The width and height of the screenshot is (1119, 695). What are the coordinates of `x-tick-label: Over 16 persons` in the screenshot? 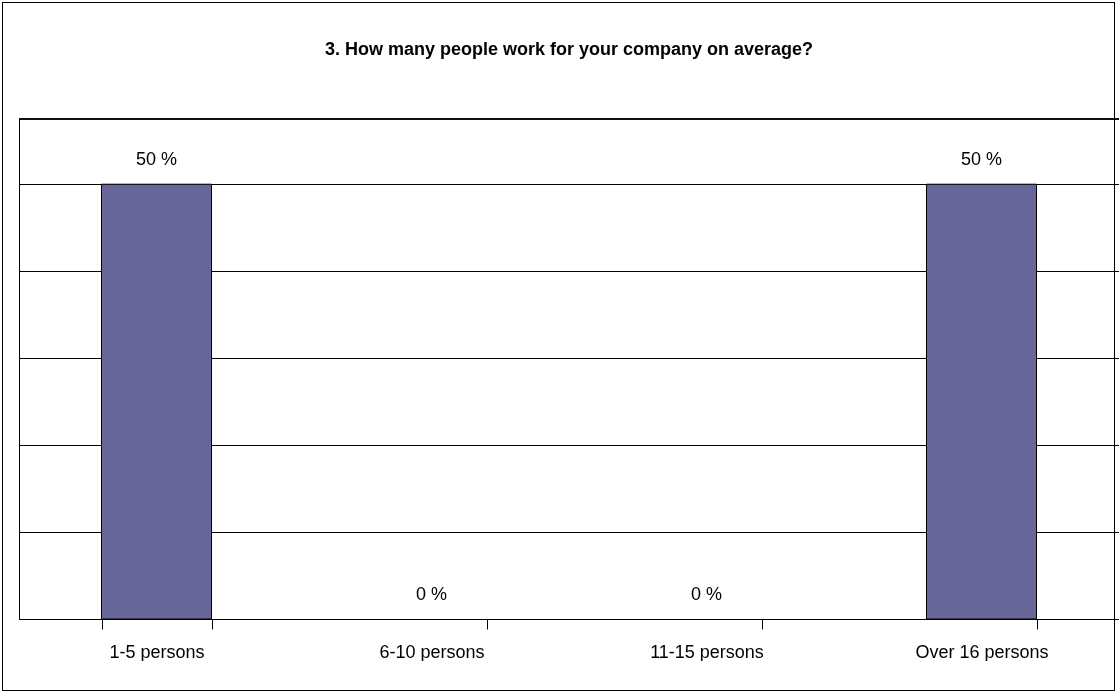 It's located at (982, 651).